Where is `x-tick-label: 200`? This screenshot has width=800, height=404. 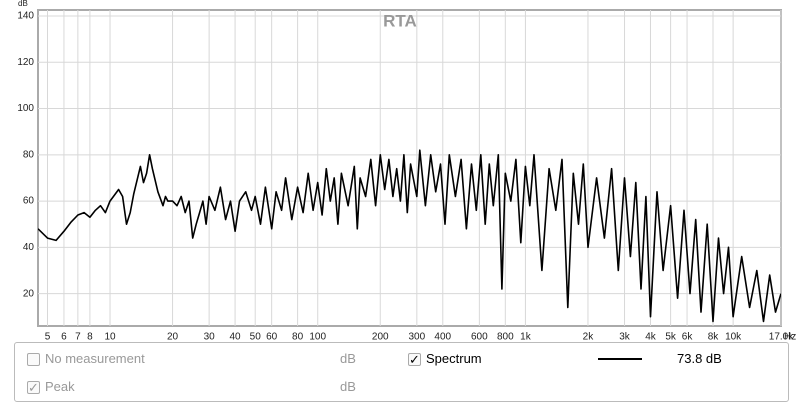 x-tick-label: 200 is located at coordinates (380, 336).